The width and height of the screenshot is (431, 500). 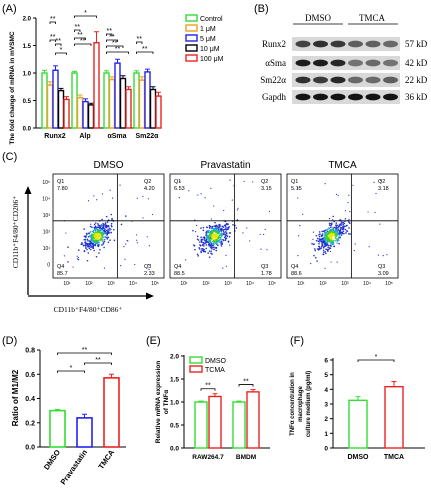 What do you see at coordinates (210, 49) in the screenshot?
I see `legend-label: 10 μM` at bounding box center [210, 49].